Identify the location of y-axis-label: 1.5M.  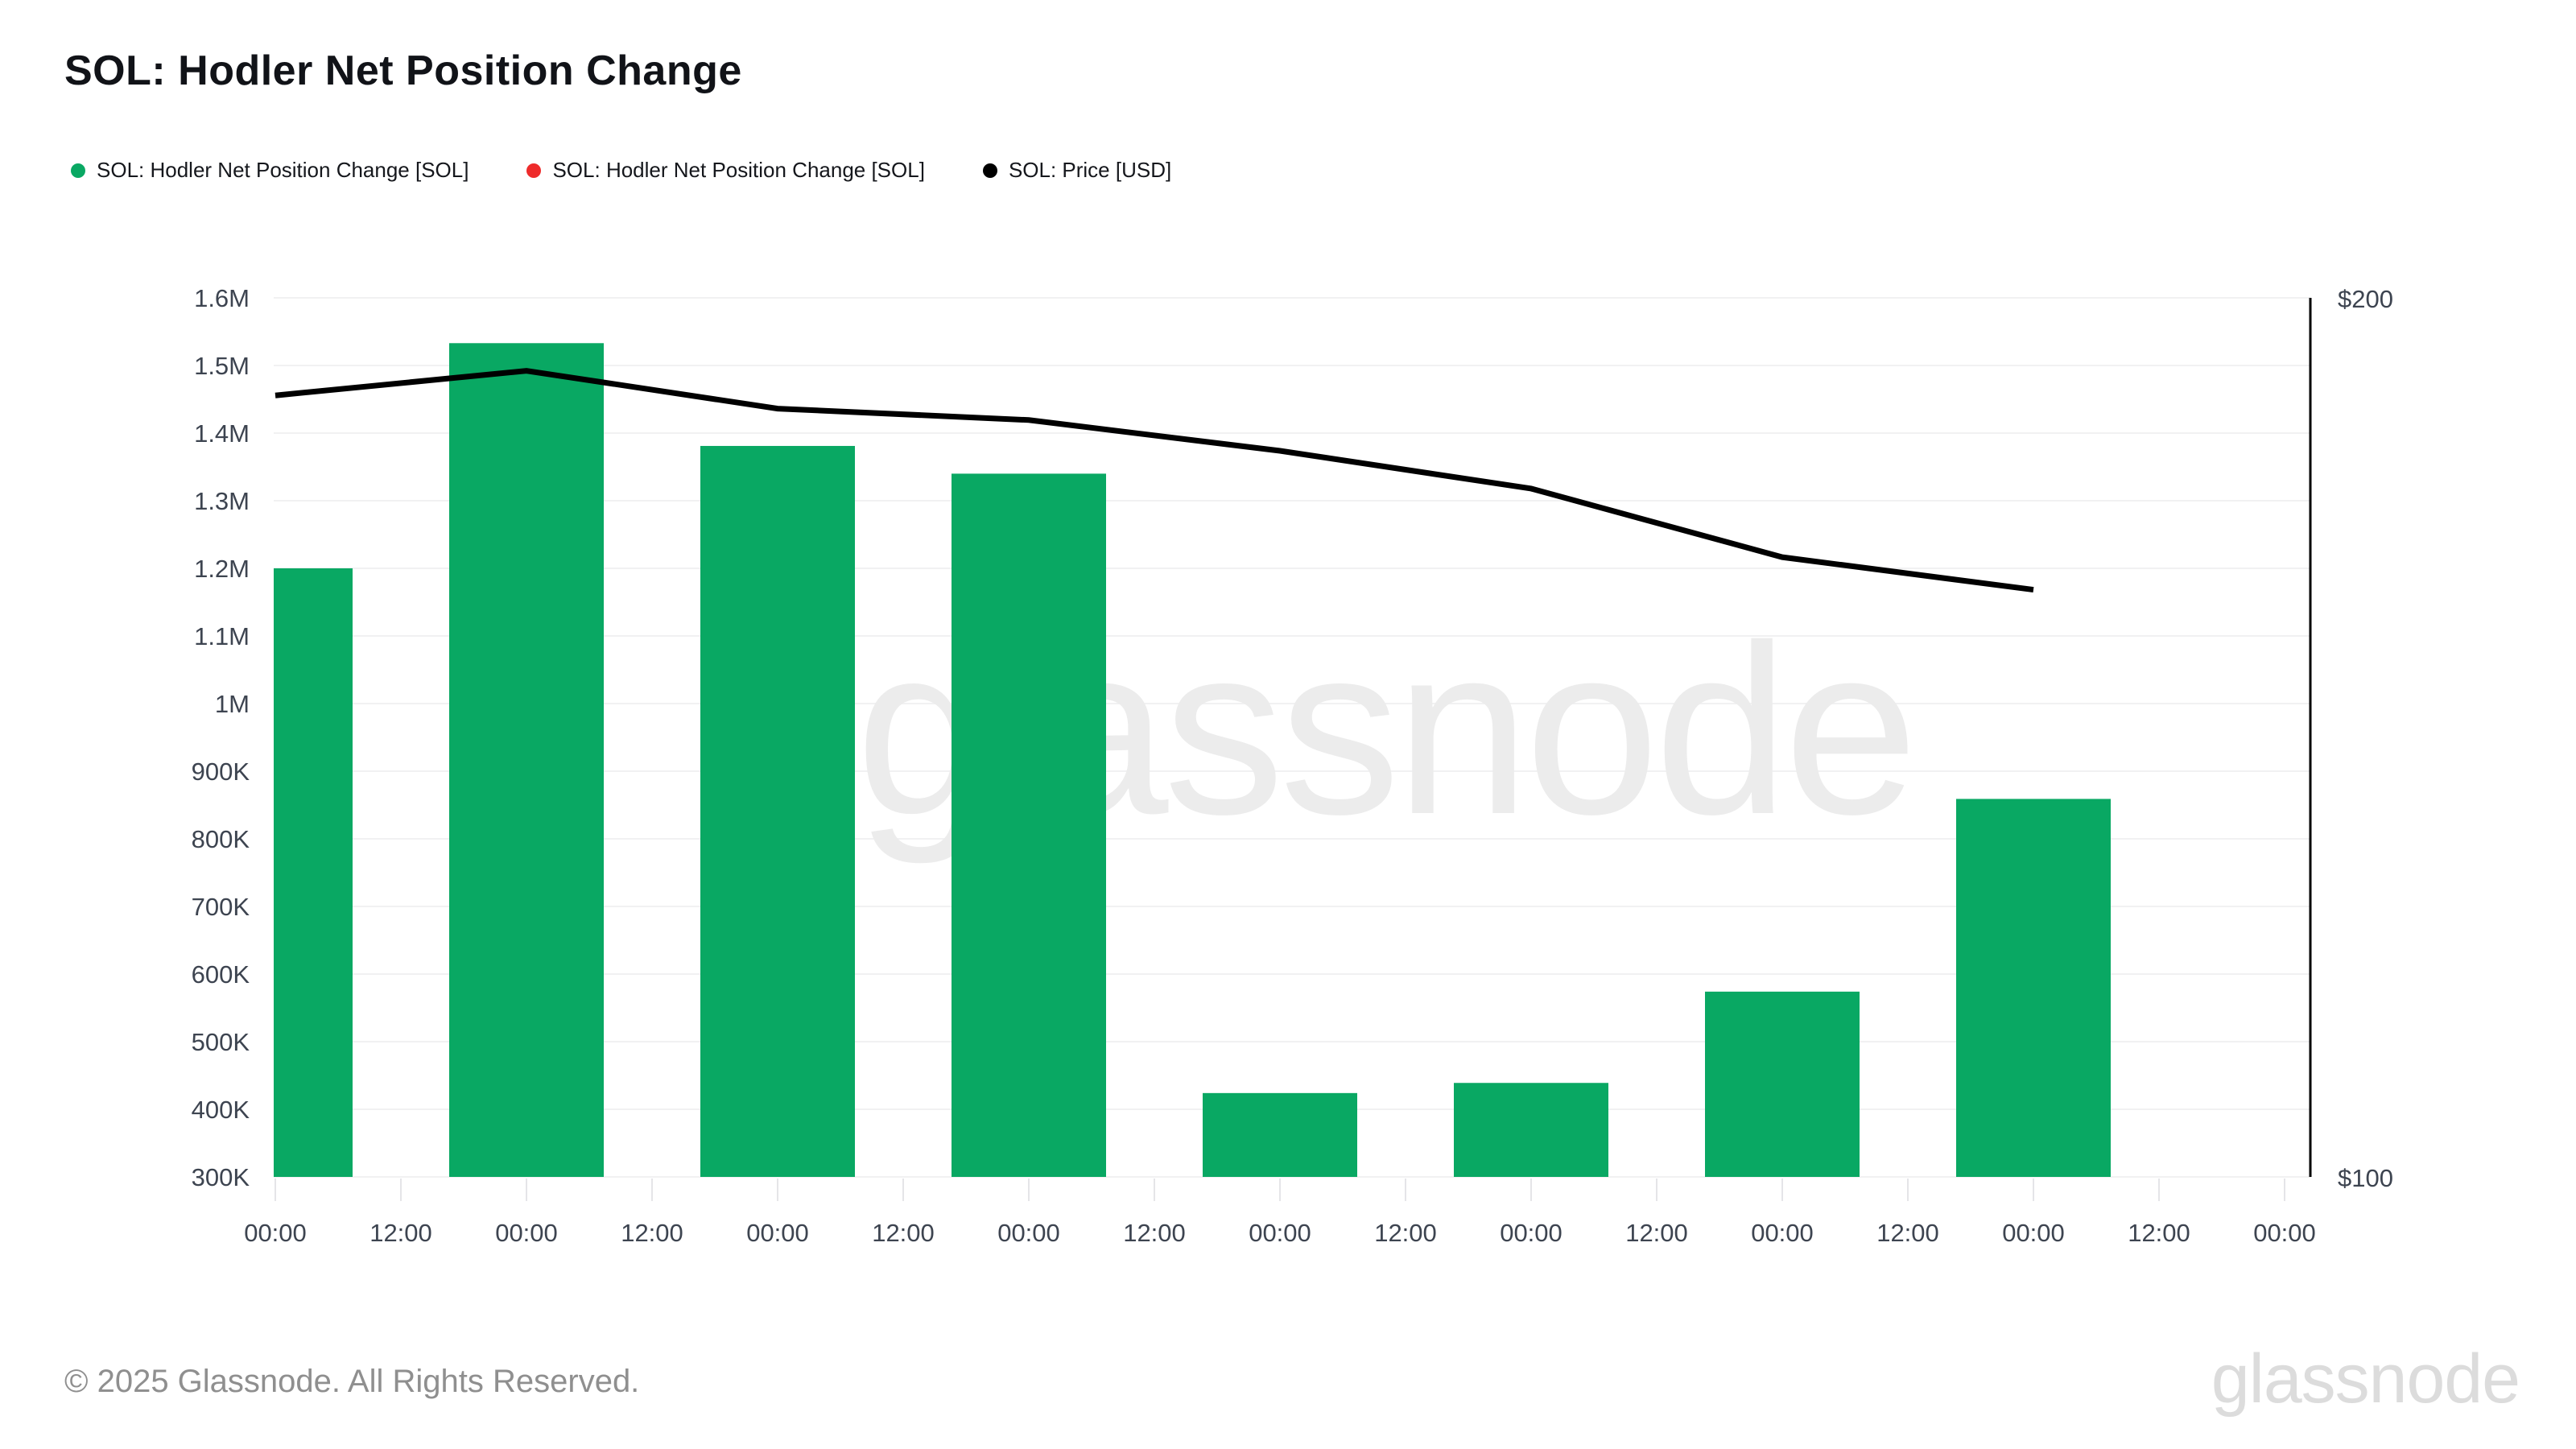
(222, 366).